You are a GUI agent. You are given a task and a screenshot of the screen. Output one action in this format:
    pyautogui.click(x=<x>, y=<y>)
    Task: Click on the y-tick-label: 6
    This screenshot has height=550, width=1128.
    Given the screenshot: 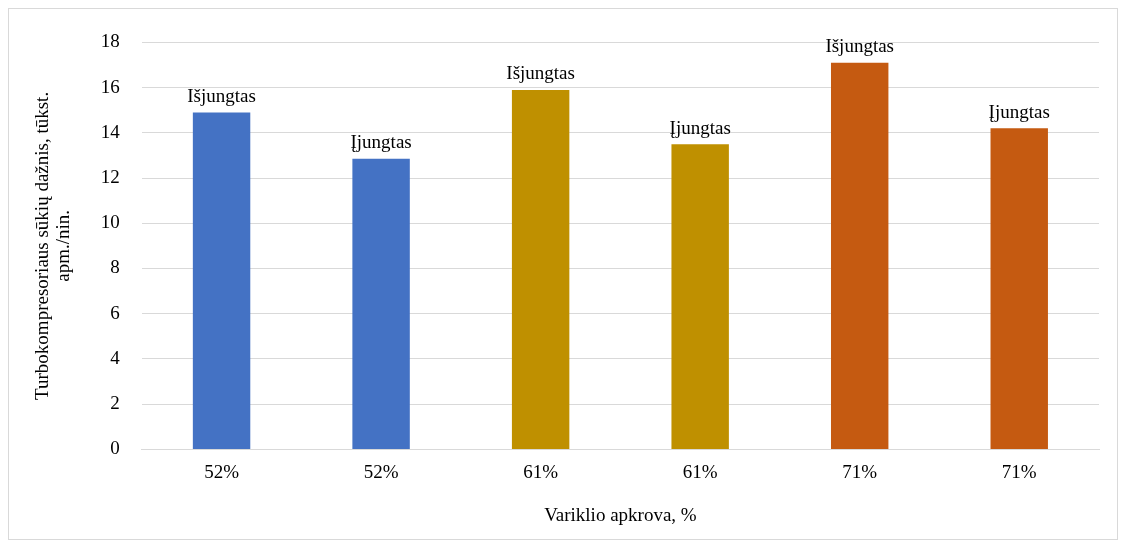 What is the action you would take?
    pyautogui.click(x=115, y=312)
    